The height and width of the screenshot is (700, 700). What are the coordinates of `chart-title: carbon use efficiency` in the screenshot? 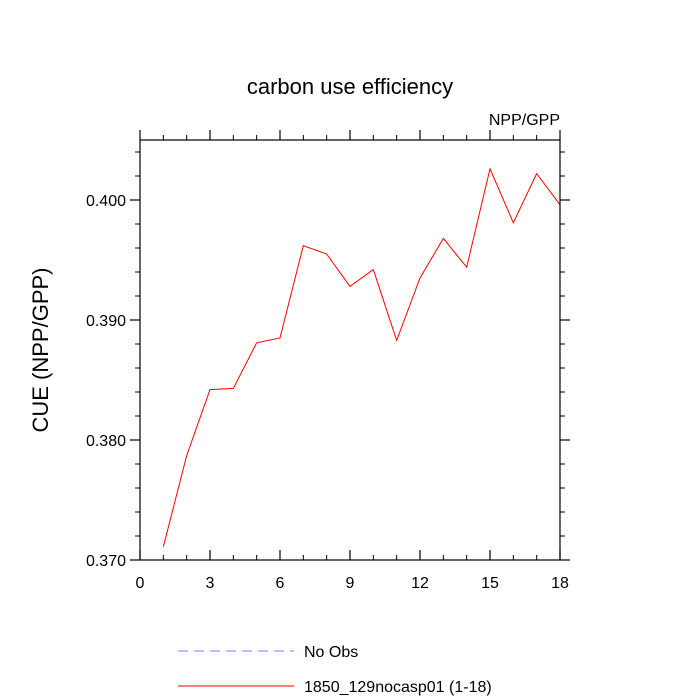 It's located at (350, 86).